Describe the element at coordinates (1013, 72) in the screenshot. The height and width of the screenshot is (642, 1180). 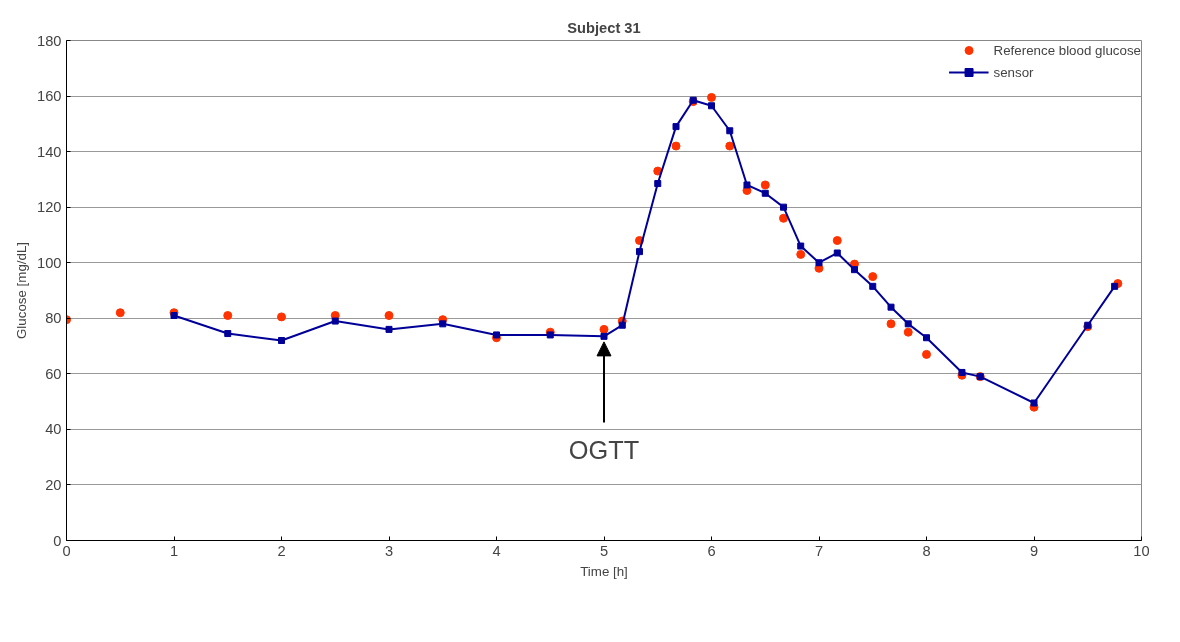
I see `legend-label: sensor` at that location.